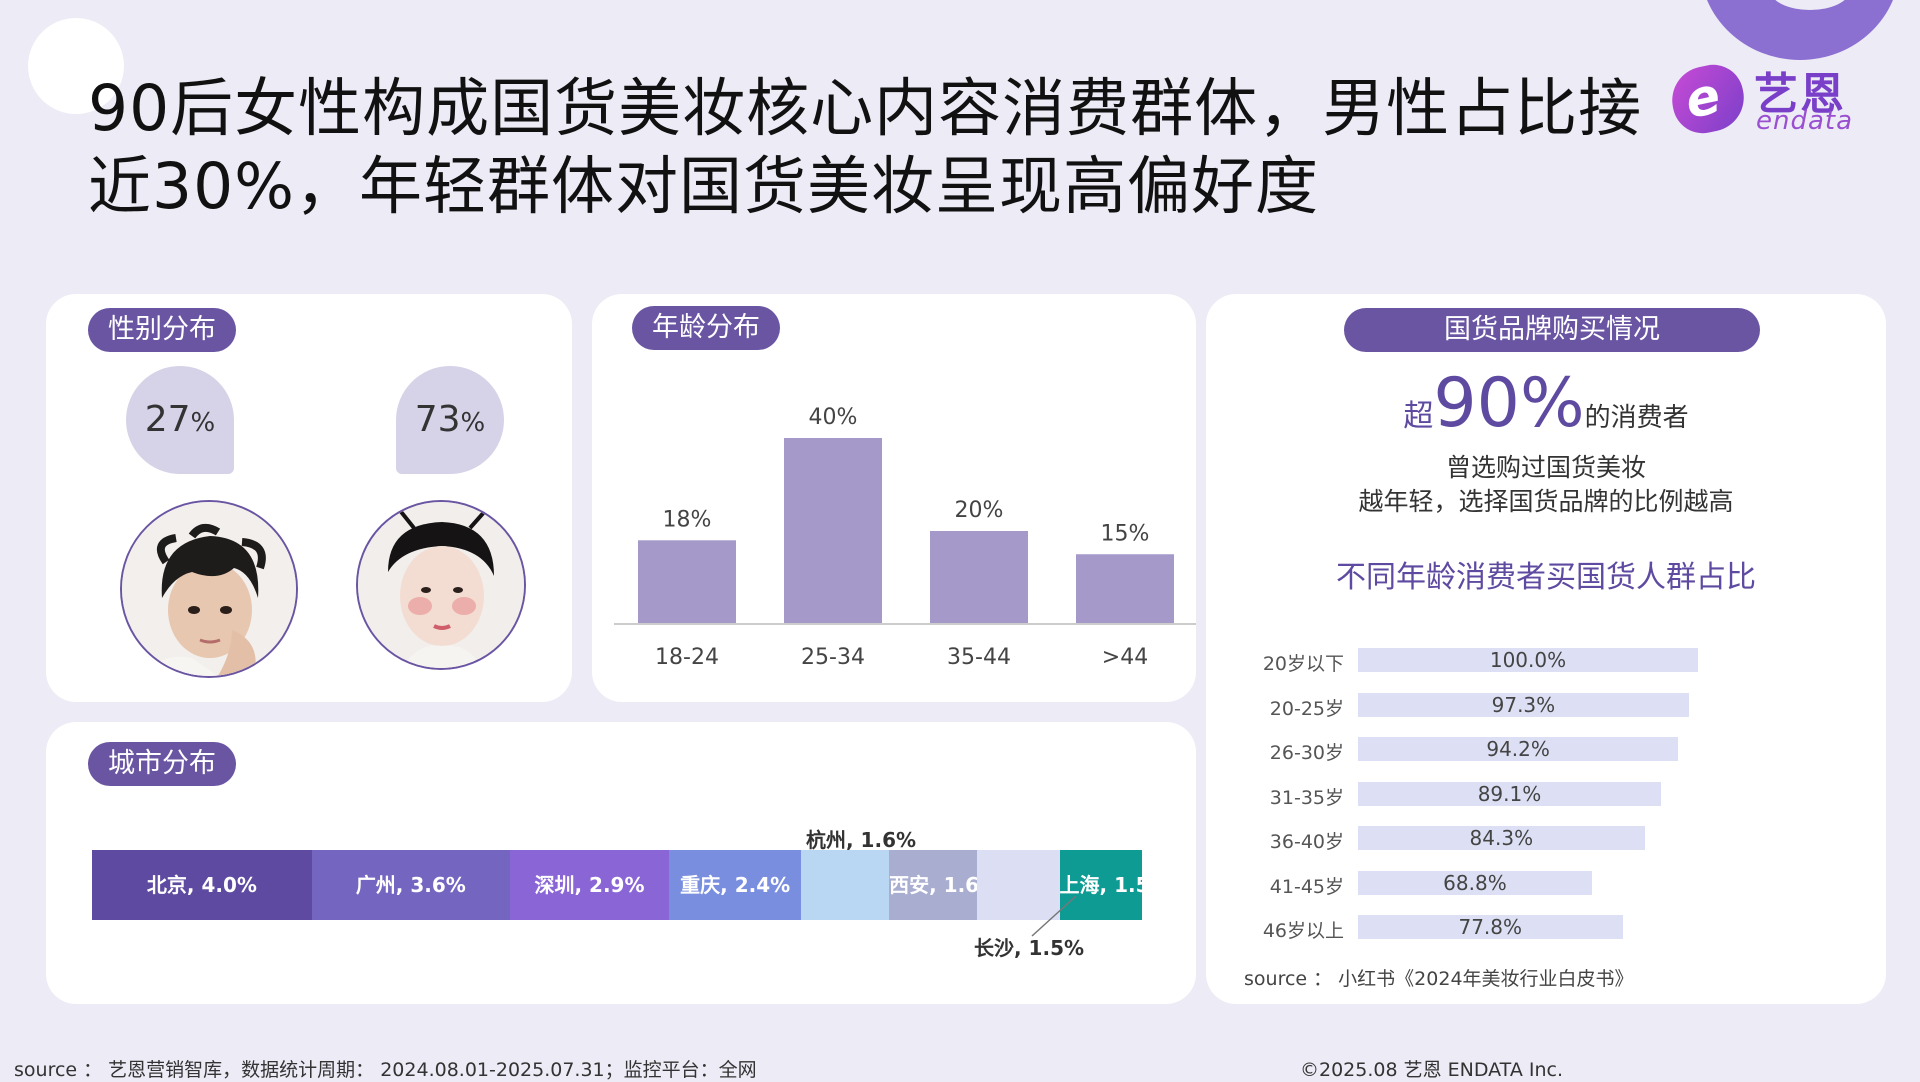 The height and width of the screenshot is (1082, 1920). I want to click on age-preference-value: 97.3%, so click(1523, 704).